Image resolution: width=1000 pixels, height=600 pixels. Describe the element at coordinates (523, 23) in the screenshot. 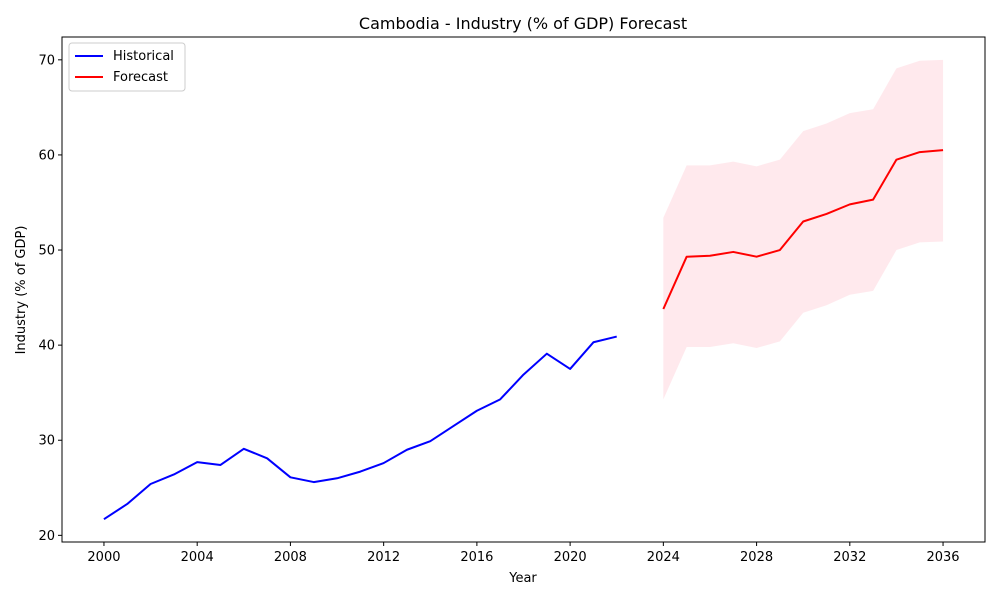

I see `chart-title: Cambodia - Industry (% of GDP) Forecast` at that location.